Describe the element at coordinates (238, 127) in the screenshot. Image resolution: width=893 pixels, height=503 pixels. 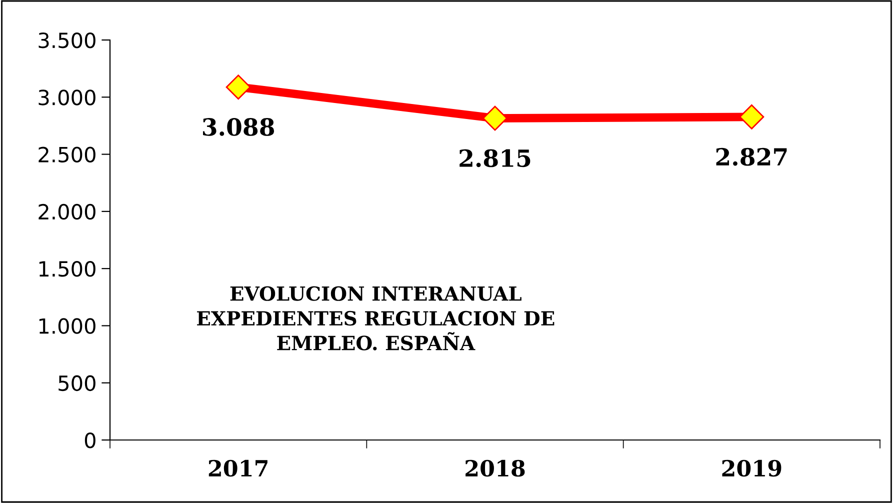
I see `data-label: 3.088` at that location.